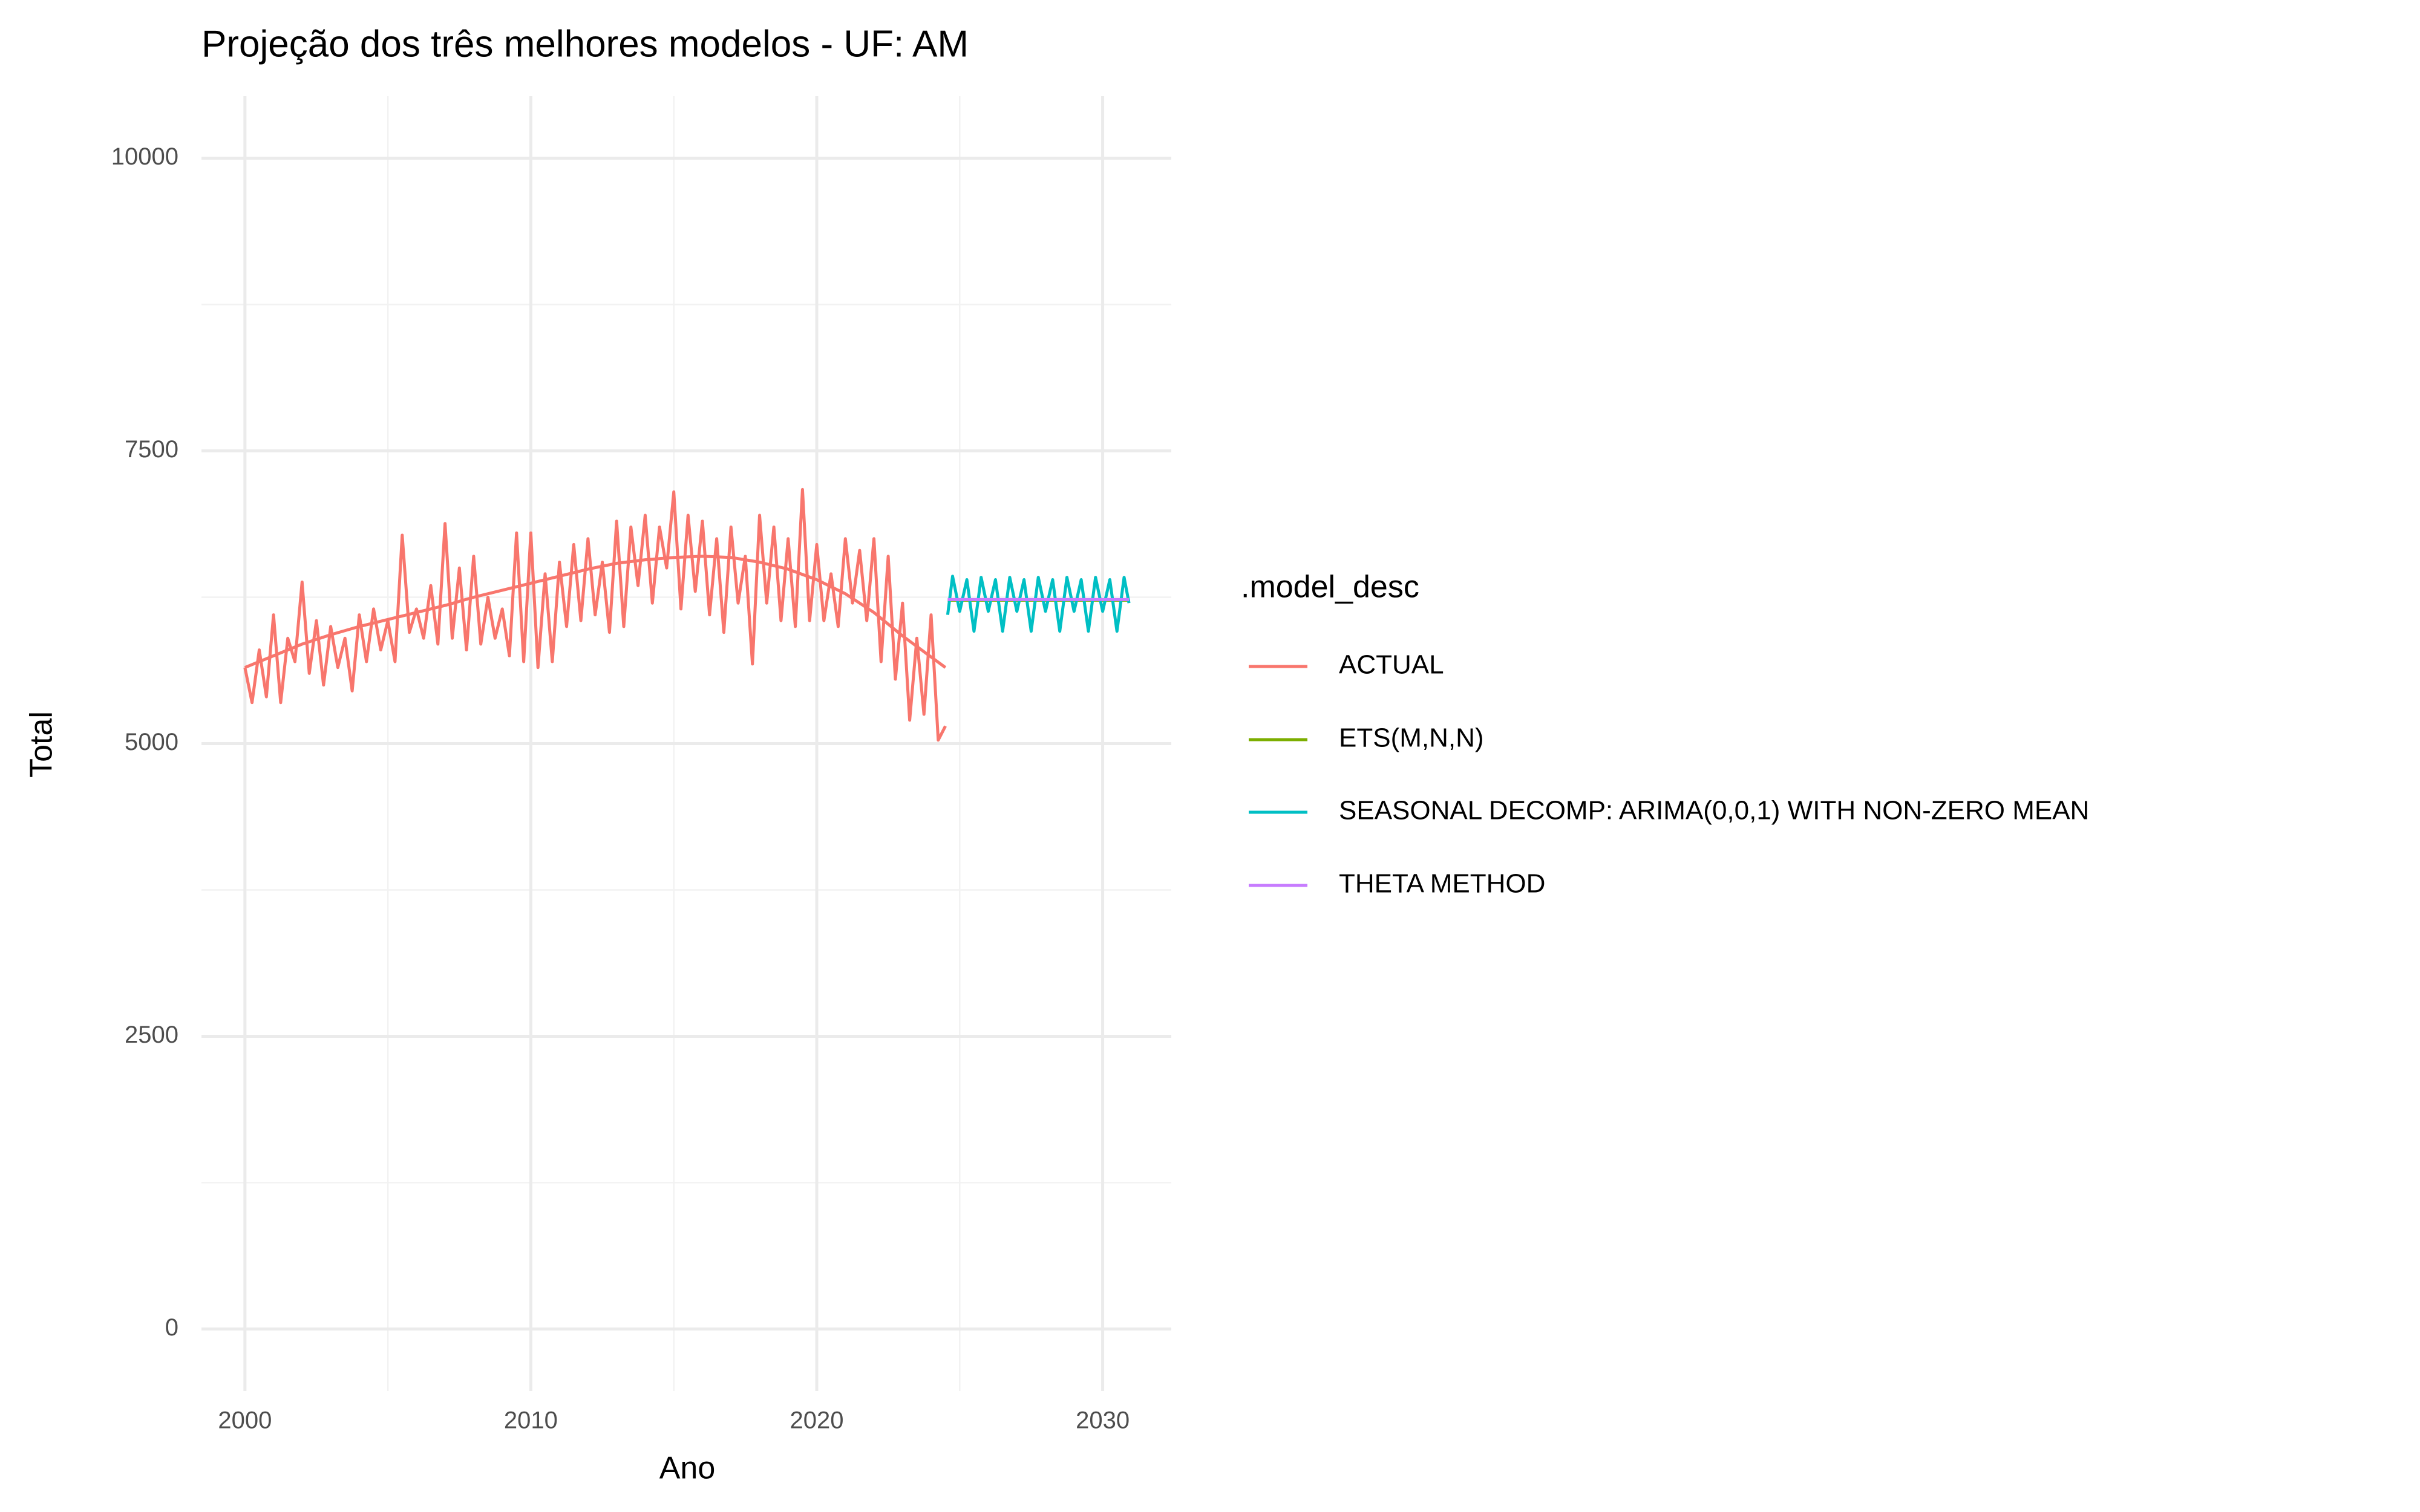  Describe the element at coordinates (151, 742) in the screenshot. I see `y-tick-label: 5000` at that location.